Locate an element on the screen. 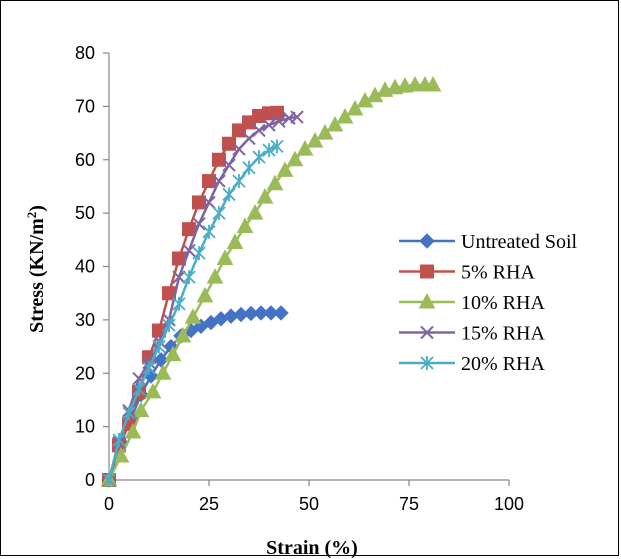 This screenshot has height=559, width=621. legend-item-3: 15% RHA is located at coordinates (472, 334).